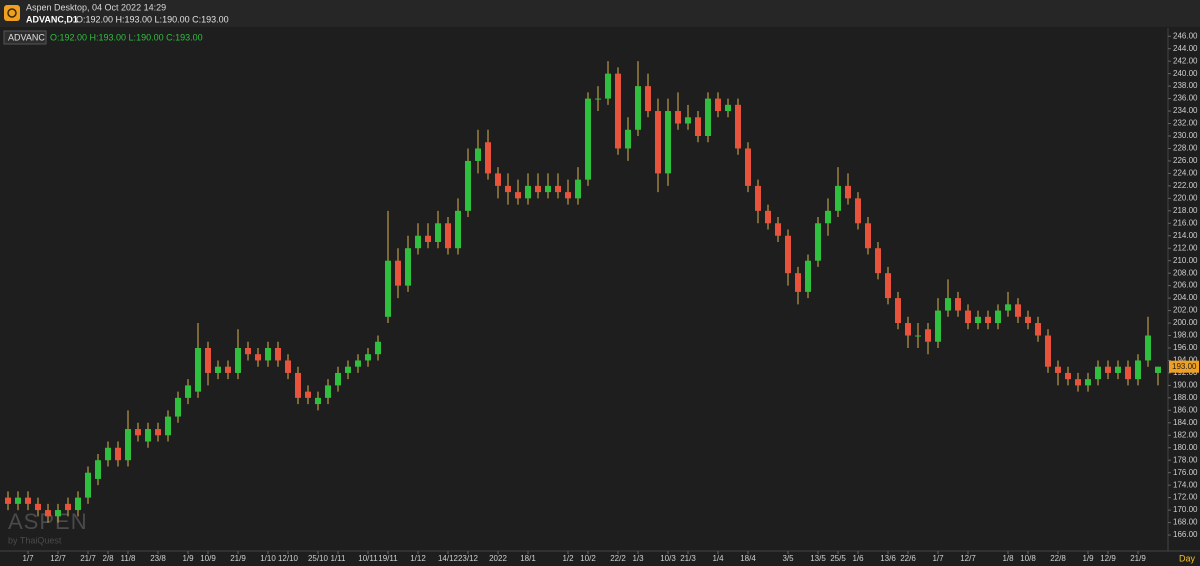 Image resolution: width=1200 pixels, height=566 pixels. Describe the element at coordinates (618, 558) in the screenshot. I see `x-tick-label: 22/2` at that location.